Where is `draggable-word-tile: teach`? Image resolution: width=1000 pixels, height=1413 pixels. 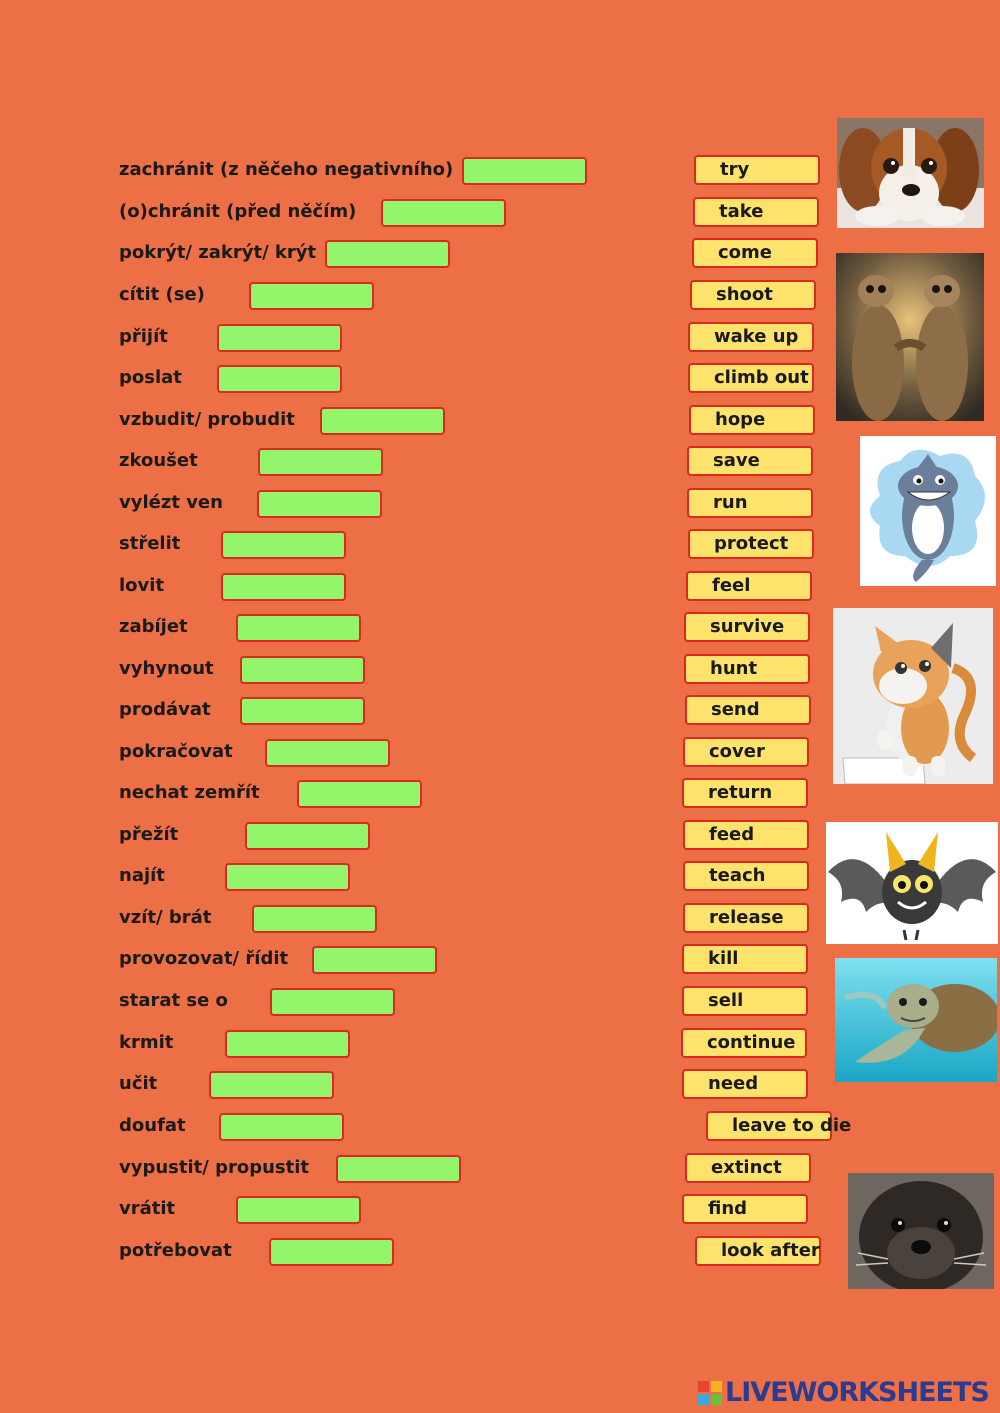 draggable-word-tile: teach is located at coordinates (746, 876).